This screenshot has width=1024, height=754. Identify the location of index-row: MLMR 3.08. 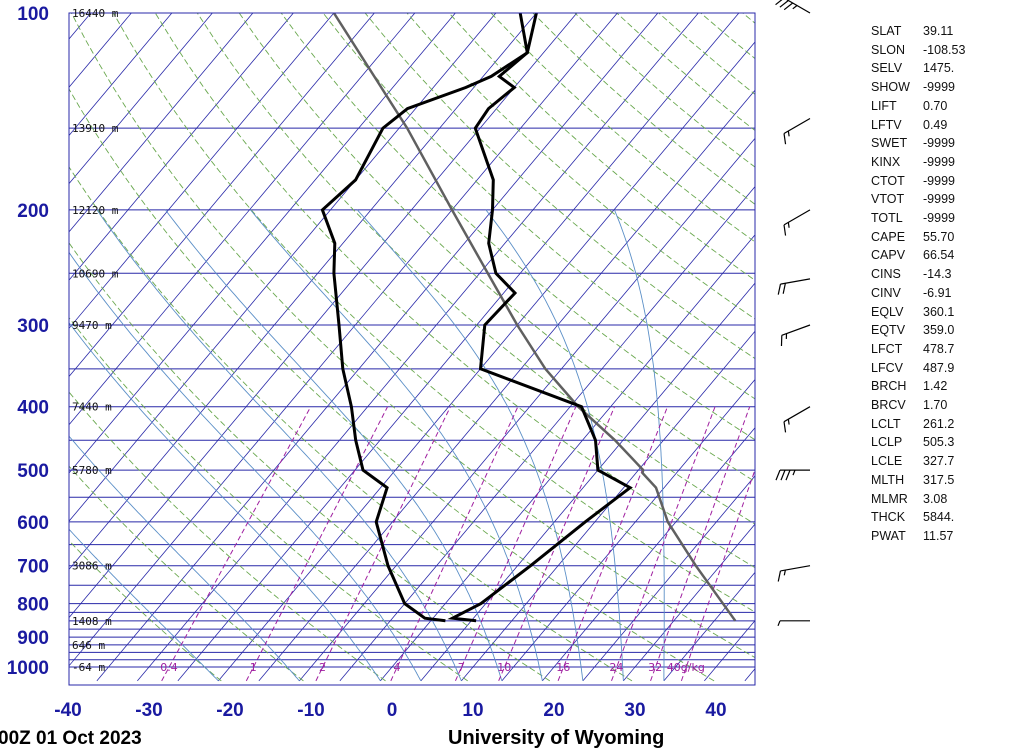
(918, 499).